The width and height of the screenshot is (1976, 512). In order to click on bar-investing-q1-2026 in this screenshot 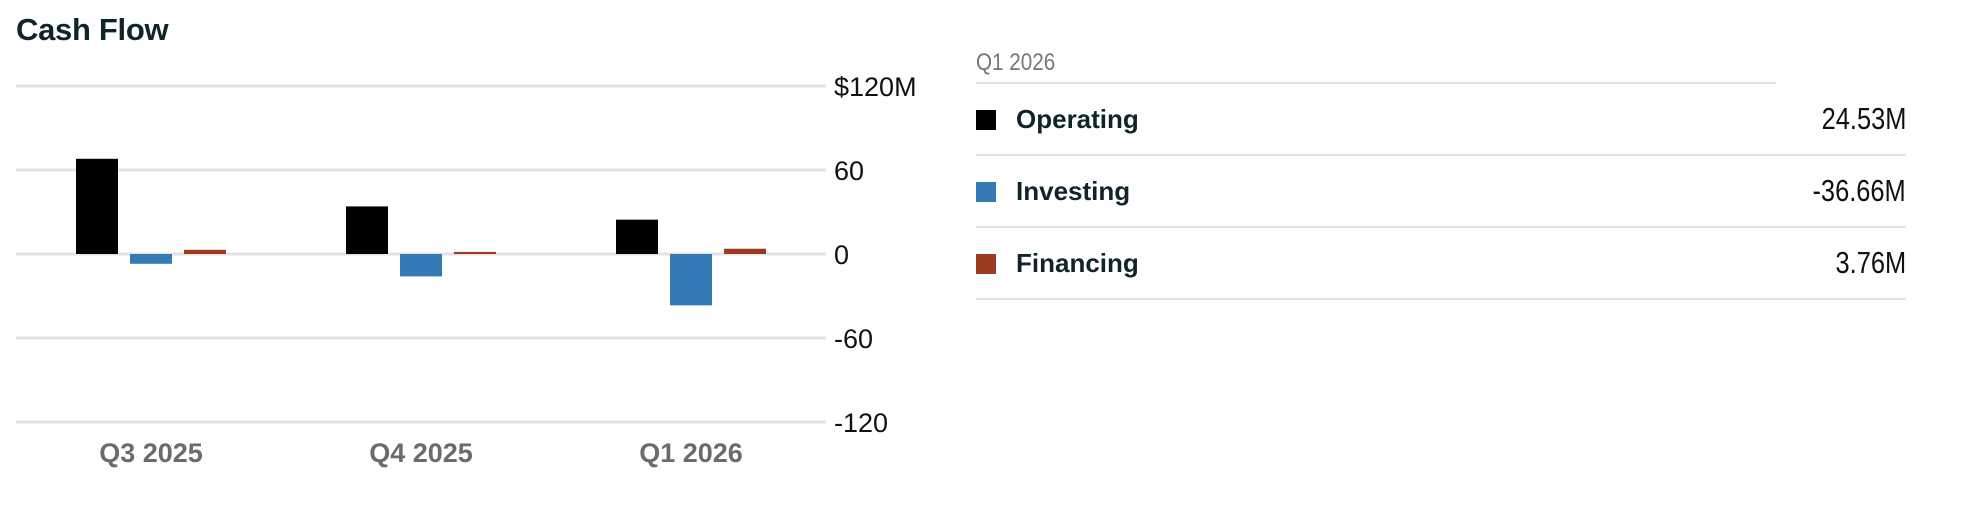, I will do `click(691, 280)`.